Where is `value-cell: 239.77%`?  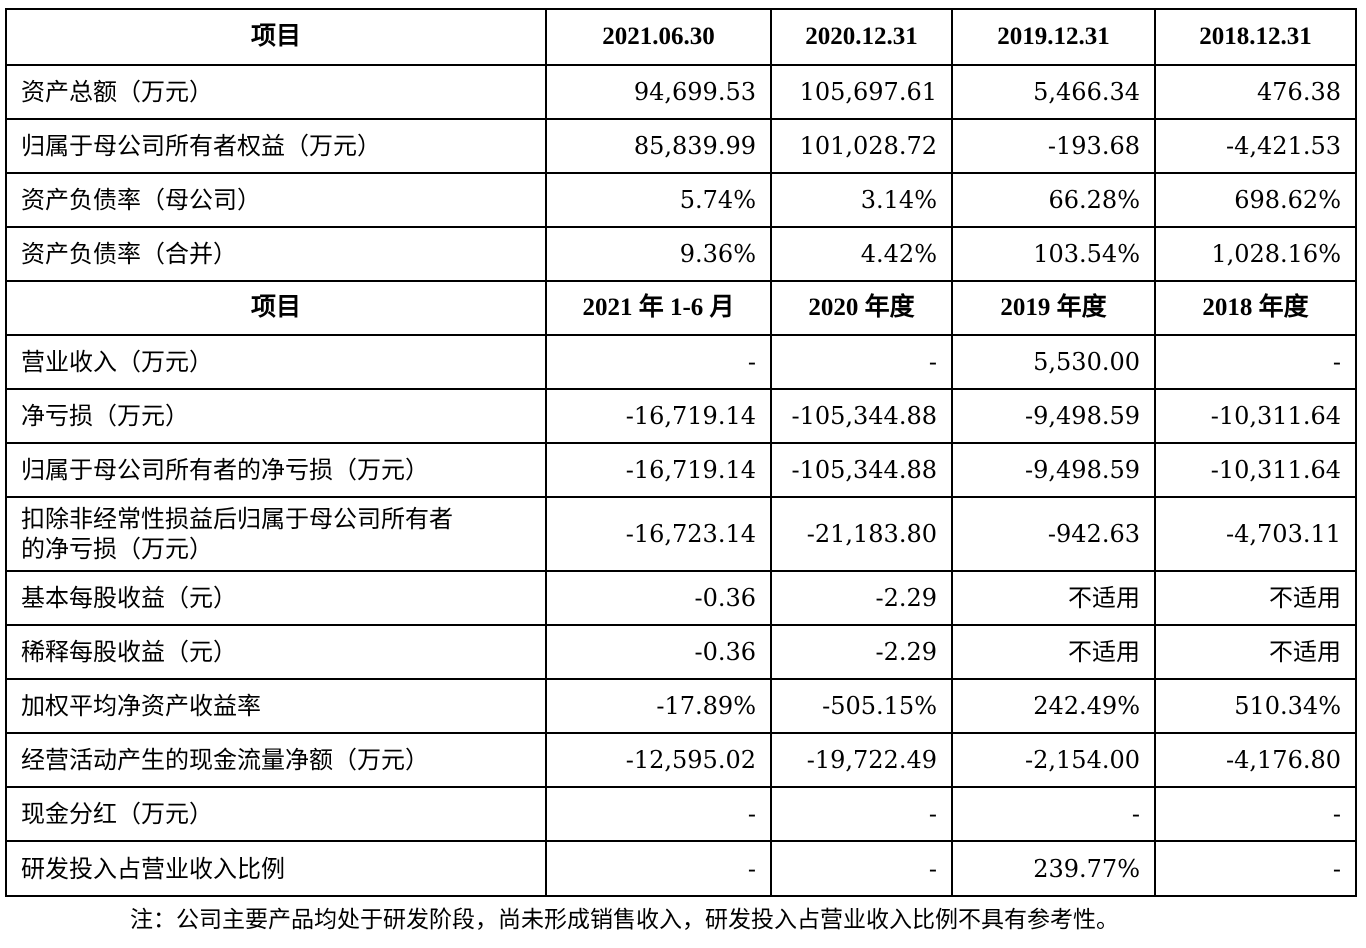 value-cell: 239.77% is located at coordinates (1053, 868).